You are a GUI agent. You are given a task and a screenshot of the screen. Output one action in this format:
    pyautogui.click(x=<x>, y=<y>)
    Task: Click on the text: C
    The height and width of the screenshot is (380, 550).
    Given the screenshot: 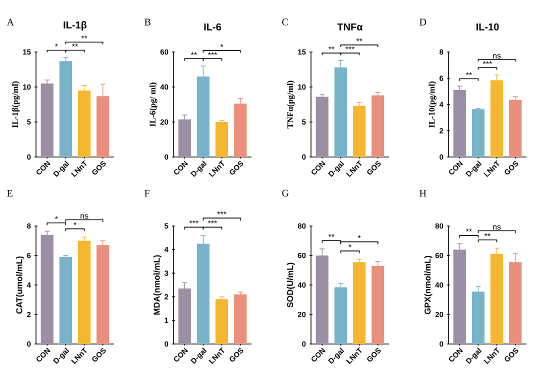 What is the action you would take?
    pyautogui.click(x=285, y=22)
    